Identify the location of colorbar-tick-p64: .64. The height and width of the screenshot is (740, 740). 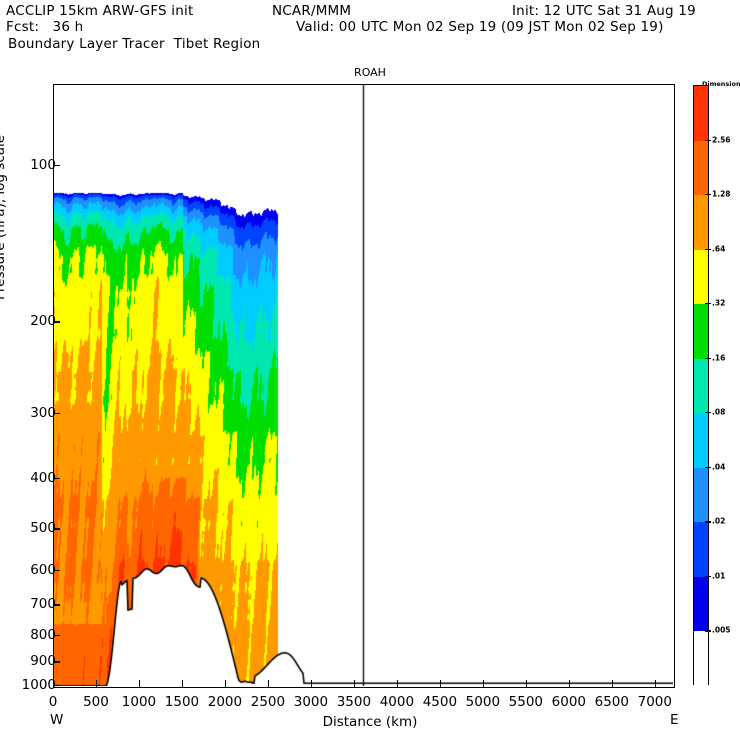
(719, 249).